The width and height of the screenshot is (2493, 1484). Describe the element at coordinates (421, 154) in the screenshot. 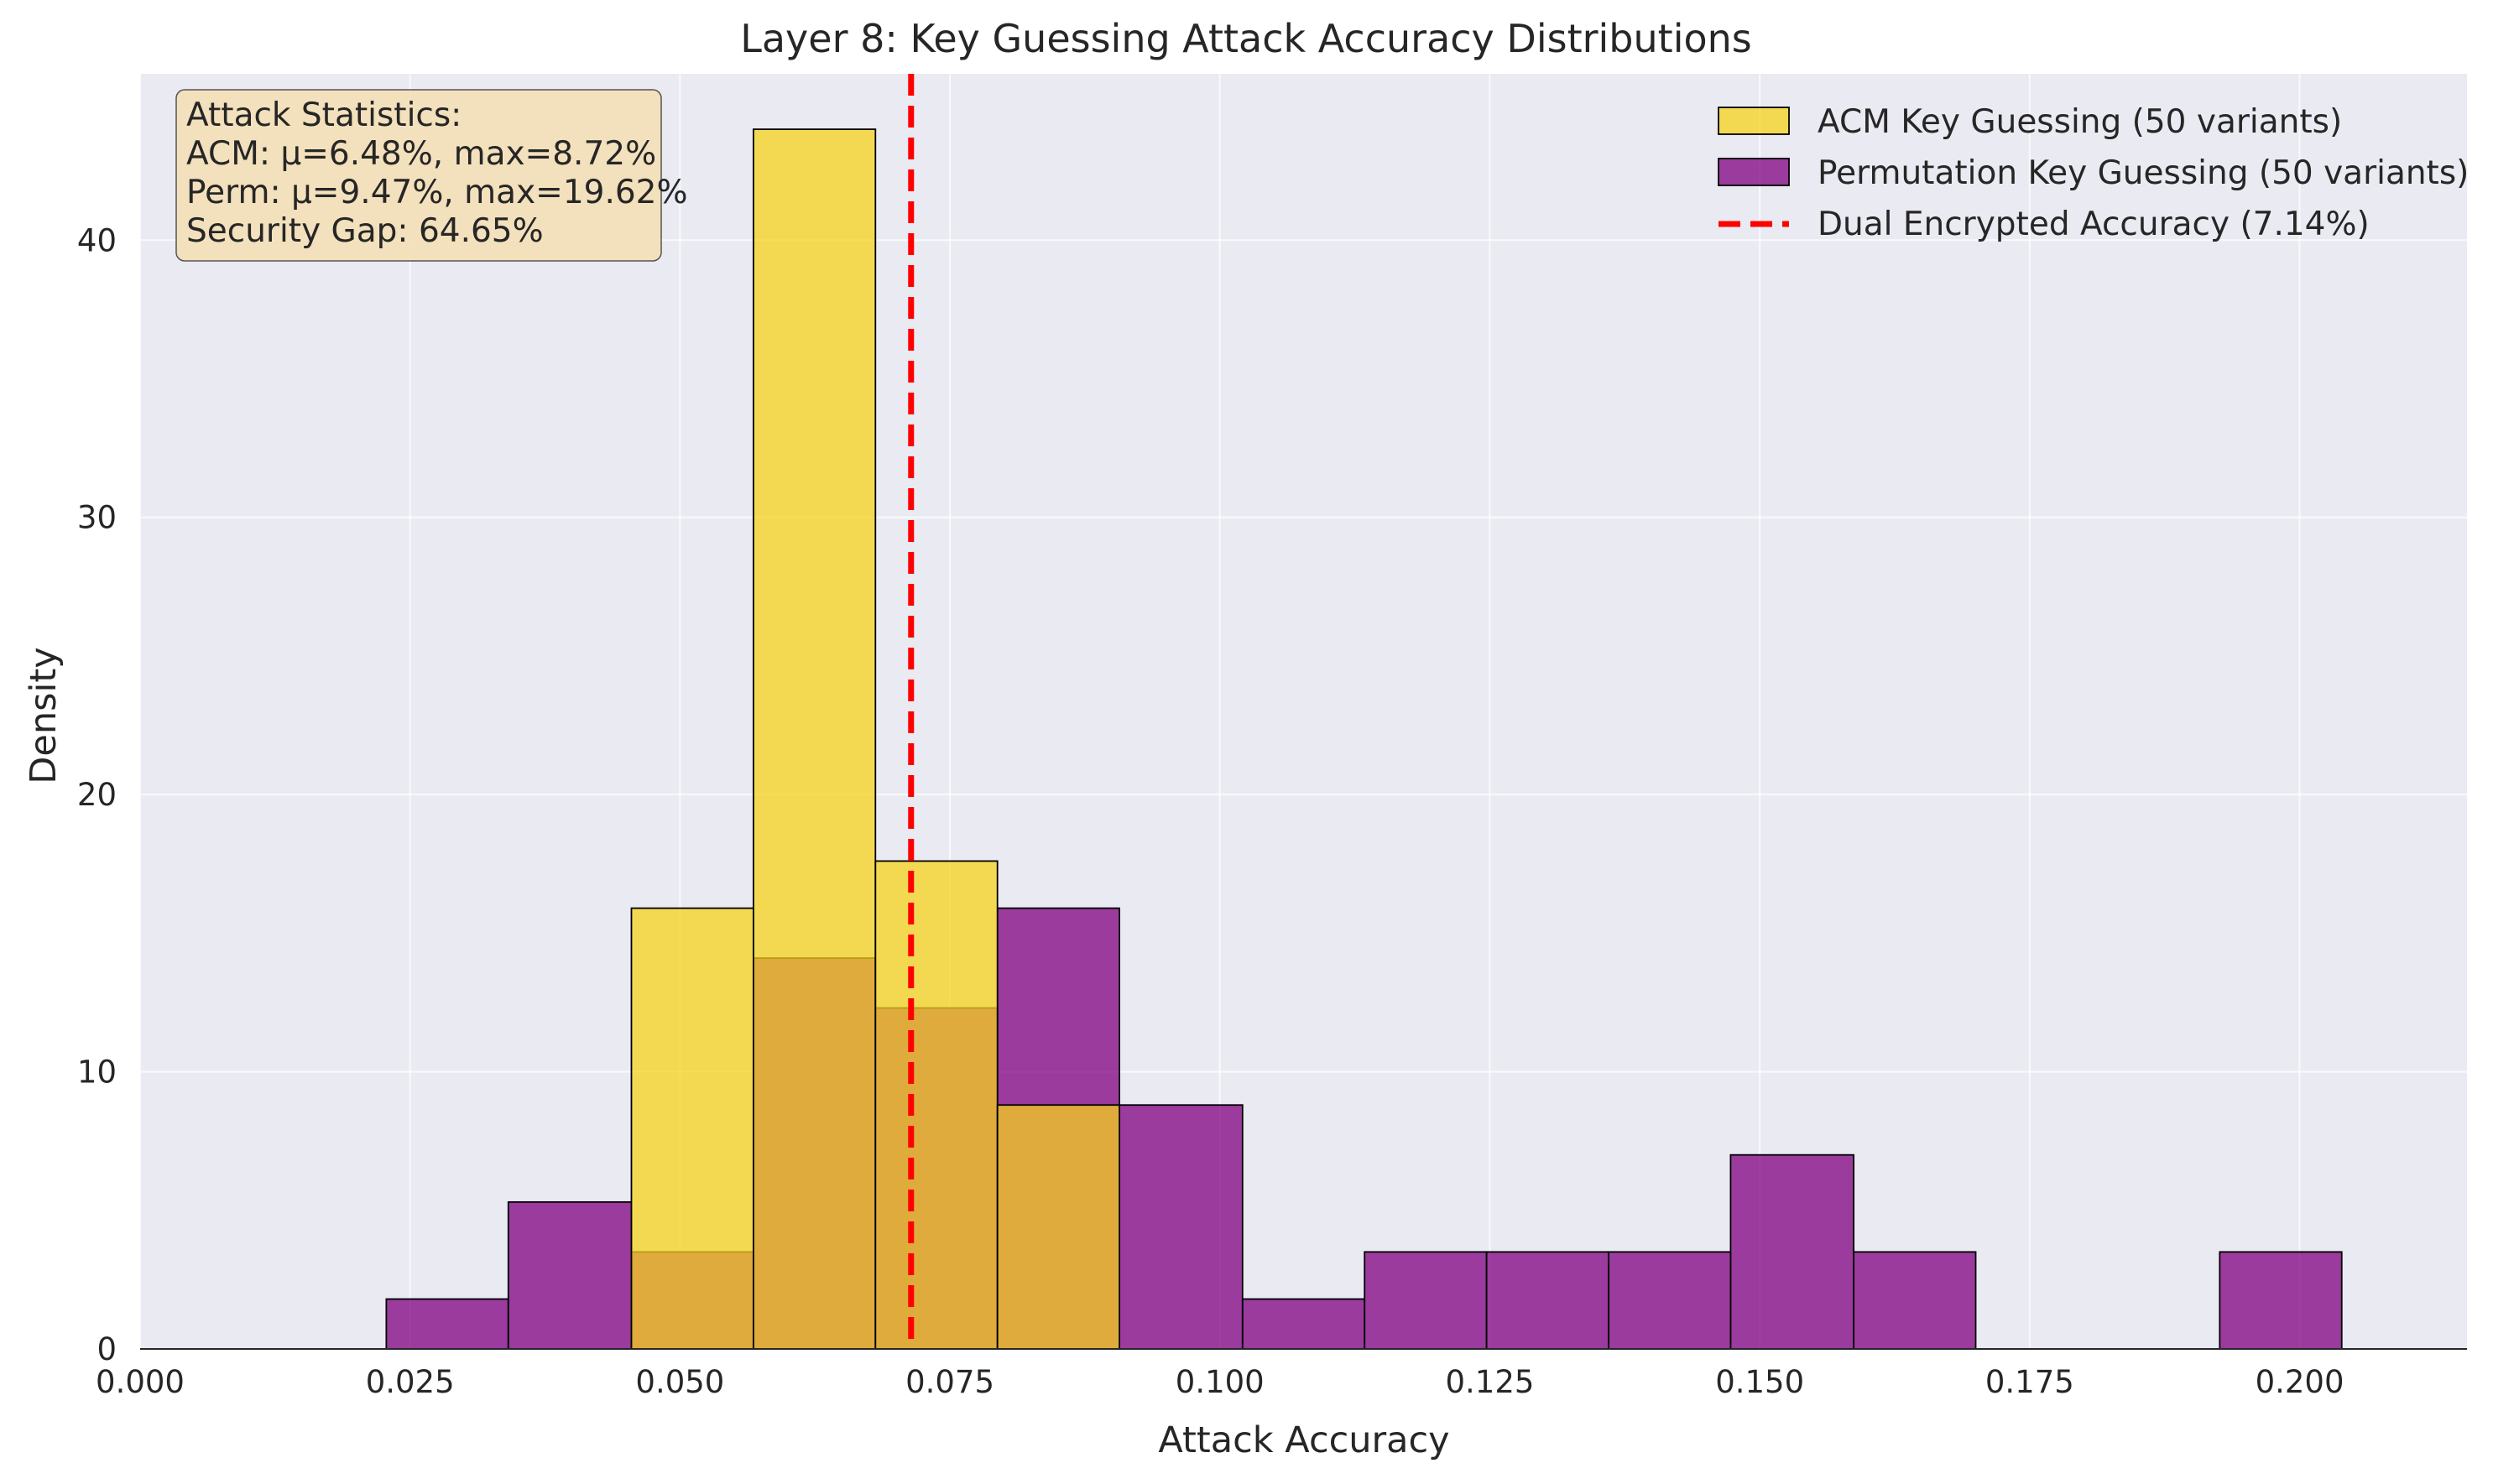

I see `stats-line-acm: ACM: μ=6.48%, max=8.72%` at that location.